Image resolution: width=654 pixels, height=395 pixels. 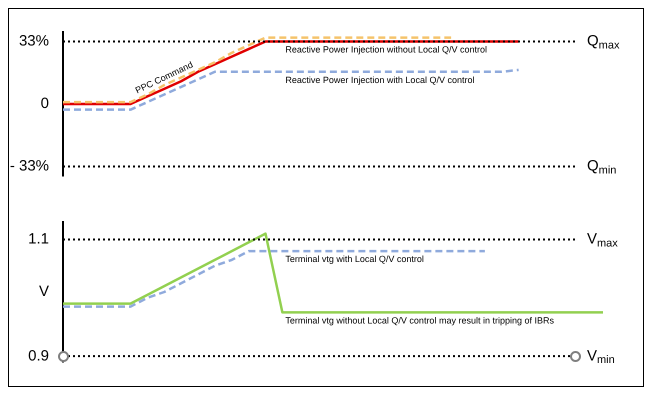 I want to click on y-tick-label: V, so click(x=43, y=291).